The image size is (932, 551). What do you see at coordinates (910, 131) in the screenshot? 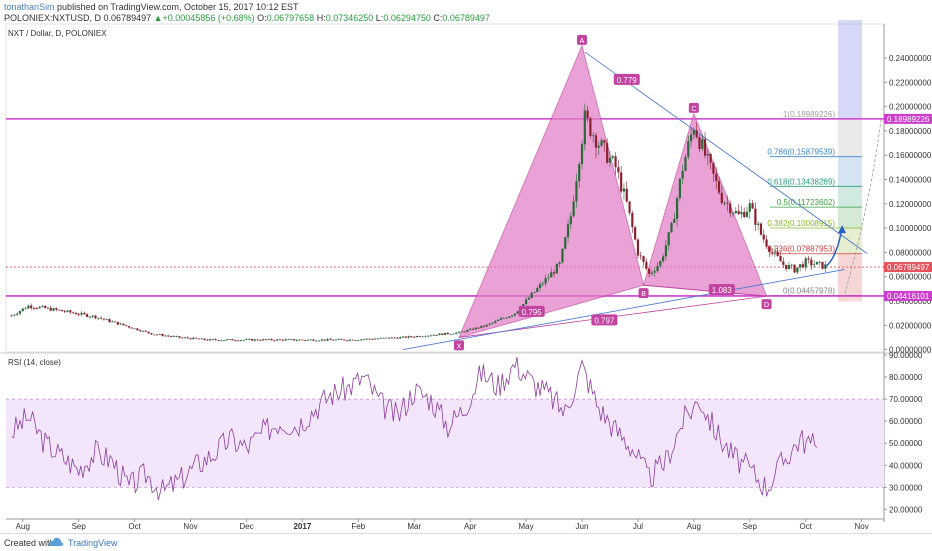
I see `price-tick-label: 0.18000000` at bounding box center [910, 131].